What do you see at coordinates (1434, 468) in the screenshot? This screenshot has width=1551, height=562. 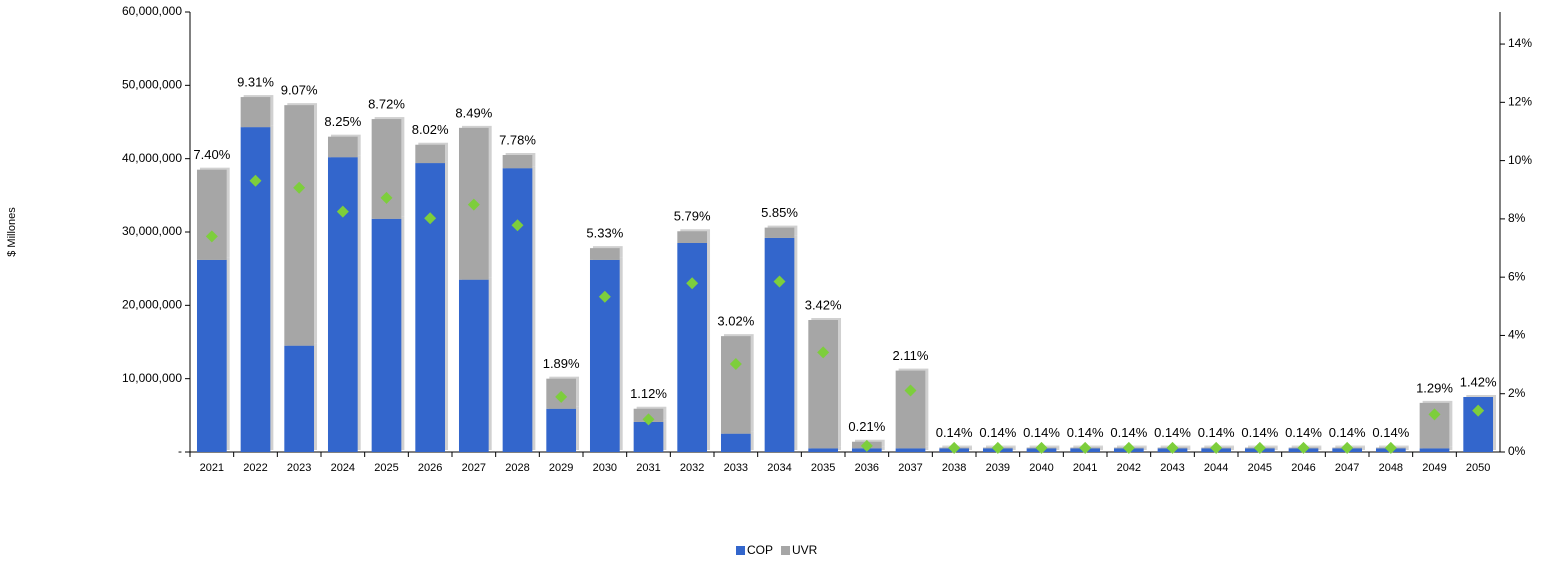 I see `x-tick-label: 2049` at bounding box center [1434, 468].